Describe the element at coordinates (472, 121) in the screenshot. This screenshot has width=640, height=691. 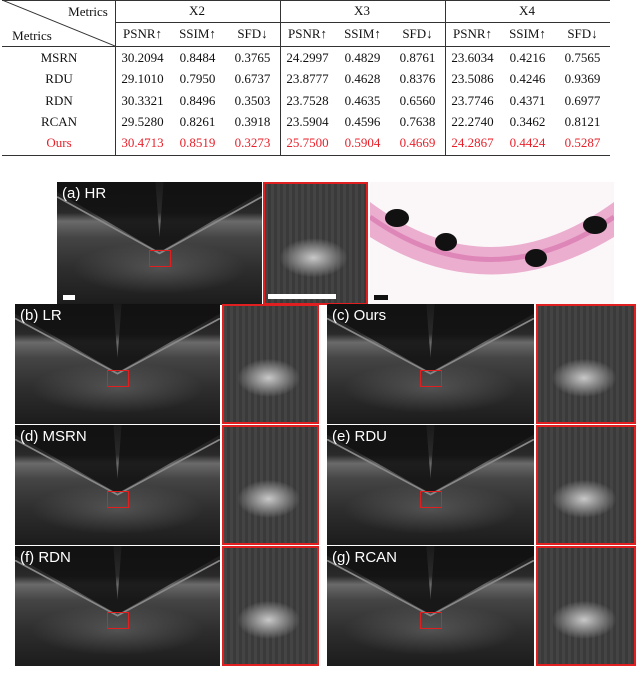
I see `cell: 22.2740` at that location.